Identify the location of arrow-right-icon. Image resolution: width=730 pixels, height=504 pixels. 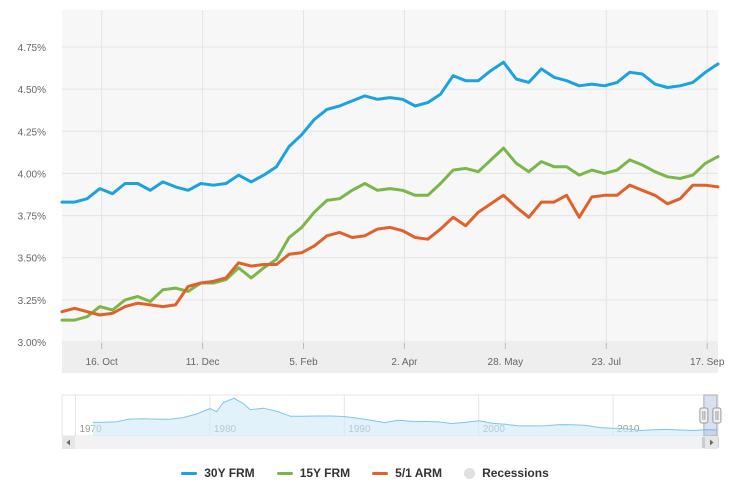
(712, 442).